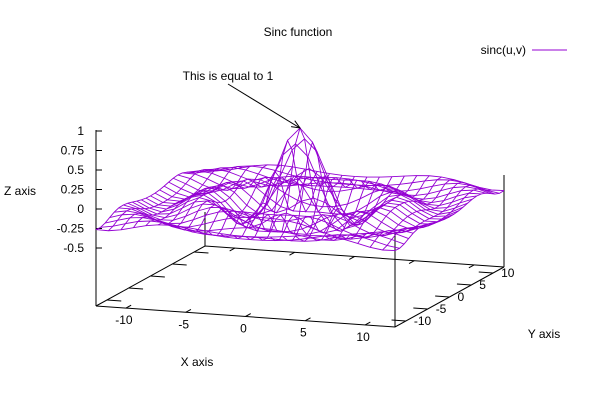  I want to click on legend: sinc(u,v), so click(524, 50).